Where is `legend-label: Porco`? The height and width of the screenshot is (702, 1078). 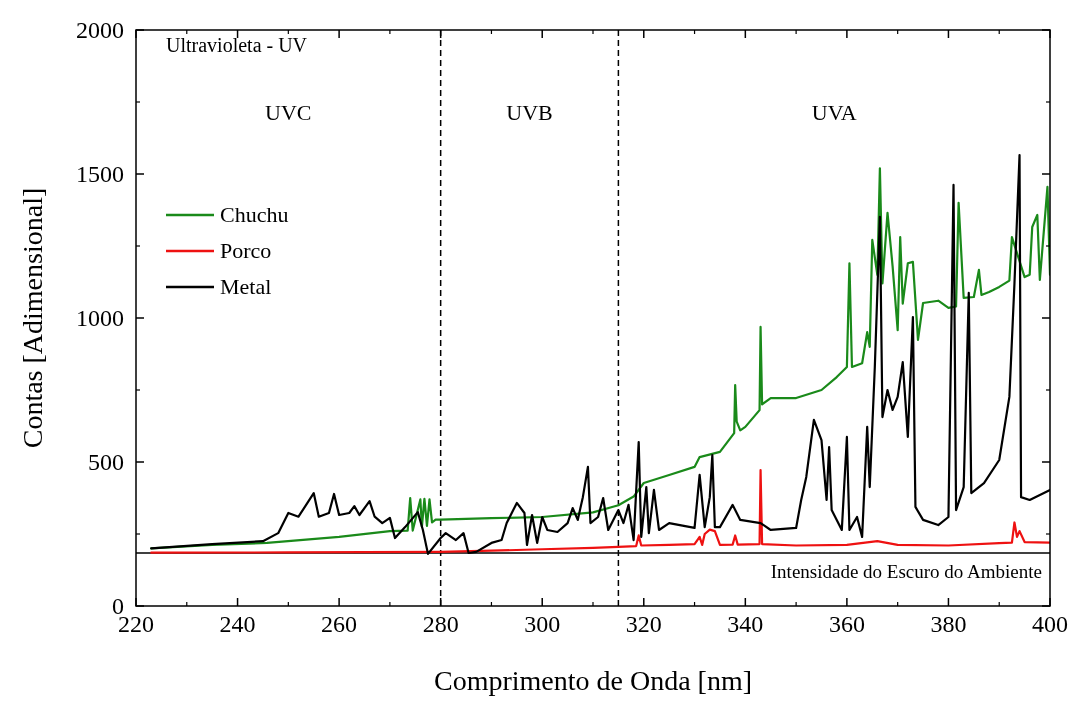
legend-label: Porco is located at coordinates (246, 250).